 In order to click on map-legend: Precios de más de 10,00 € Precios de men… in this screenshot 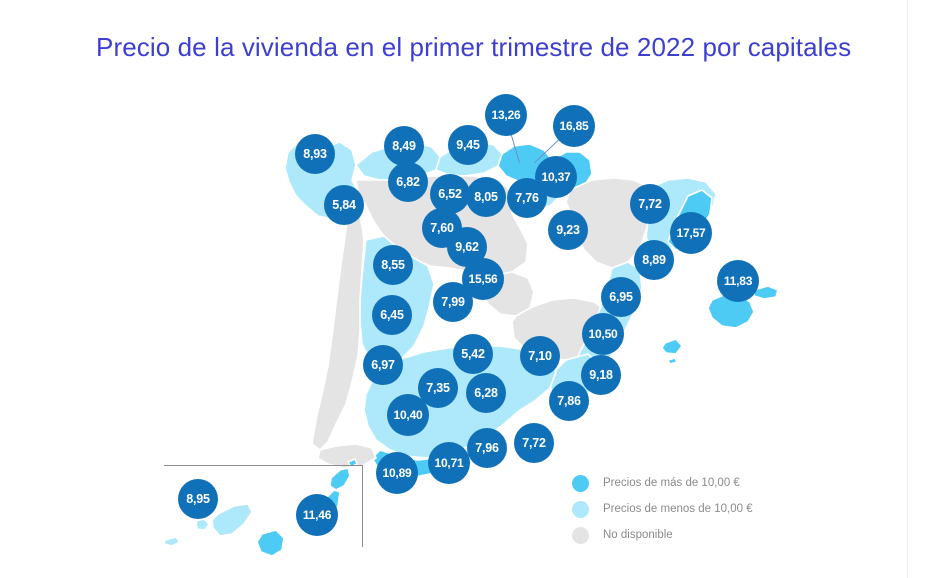, I will do `click(687, 509)`.